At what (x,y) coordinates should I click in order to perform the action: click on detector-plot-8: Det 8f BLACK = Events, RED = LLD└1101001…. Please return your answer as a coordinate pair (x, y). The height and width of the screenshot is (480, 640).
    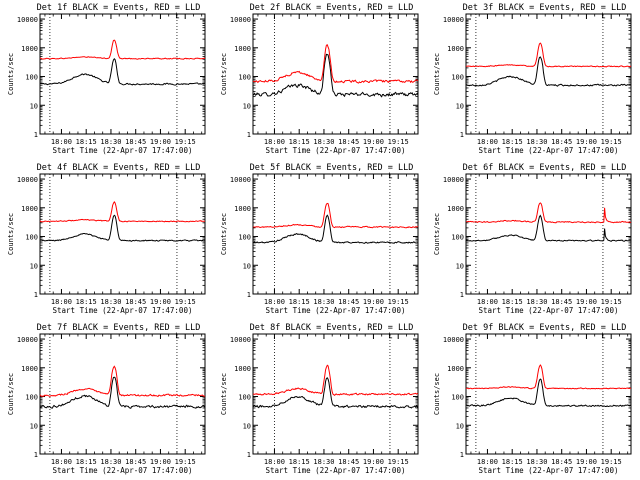
    Looking at the image, I should click on (319, 399).